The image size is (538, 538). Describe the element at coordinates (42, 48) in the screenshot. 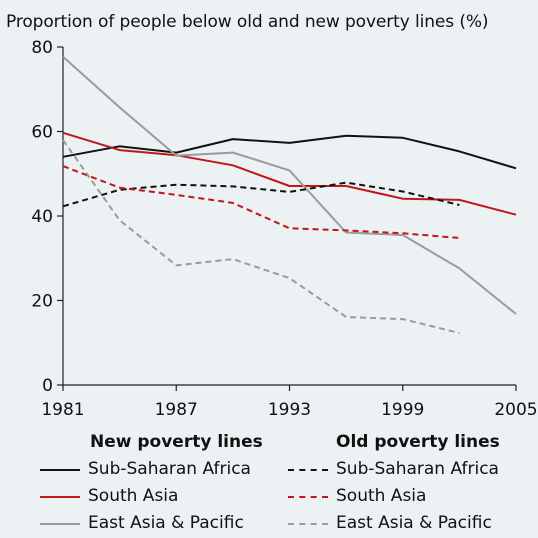

I see `y-tick-label: 80` at that location.